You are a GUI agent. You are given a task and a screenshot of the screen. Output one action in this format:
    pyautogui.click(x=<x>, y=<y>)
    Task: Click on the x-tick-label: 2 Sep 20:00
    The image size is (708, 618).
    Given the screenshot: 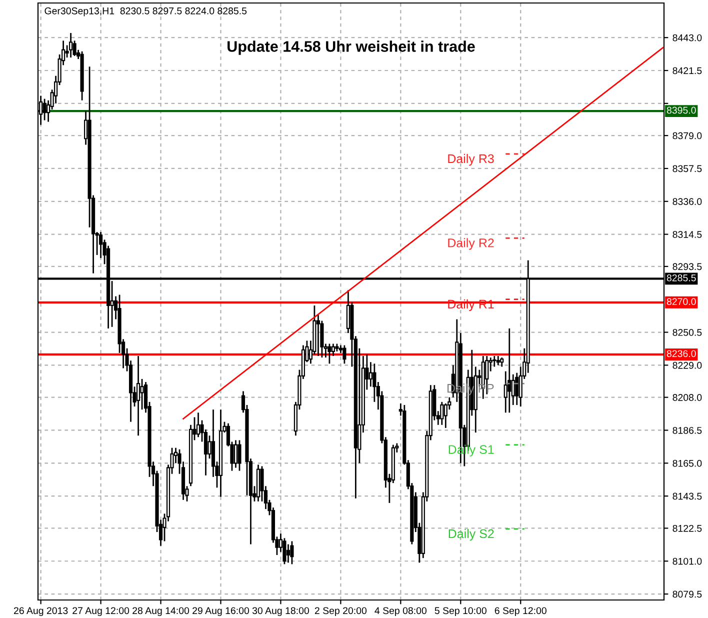 What is the action you would take?
    pyautogui.click(x=340, y=611)
    